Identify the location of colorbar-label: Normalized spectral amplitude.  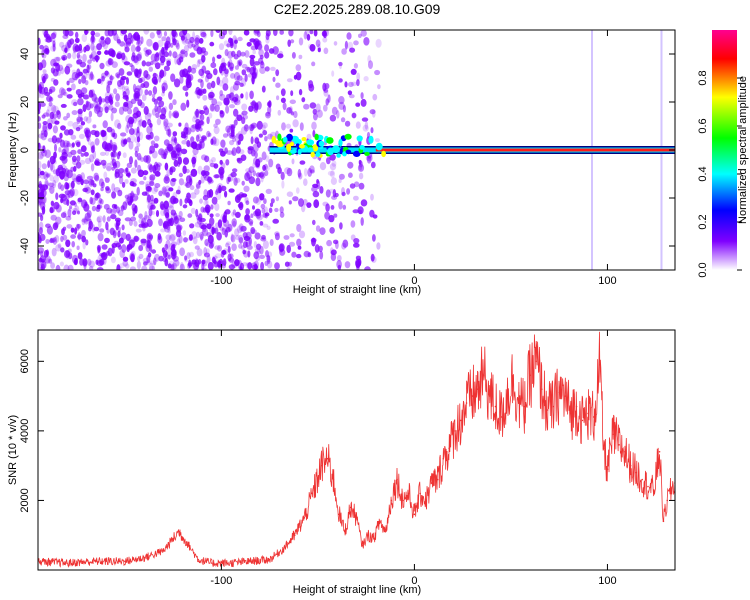
(743, 150).